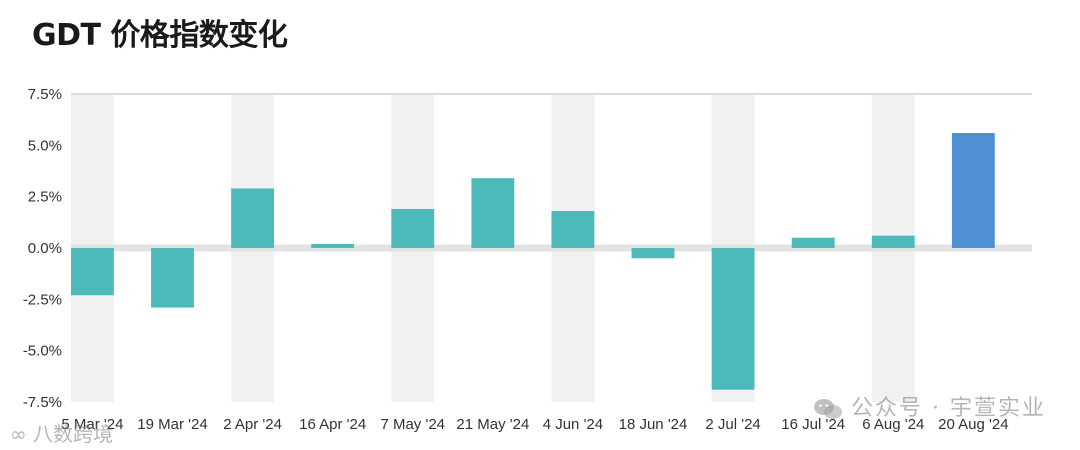  I want to click on watermark-left: ∞ 八数跨境, so click(61, 432).